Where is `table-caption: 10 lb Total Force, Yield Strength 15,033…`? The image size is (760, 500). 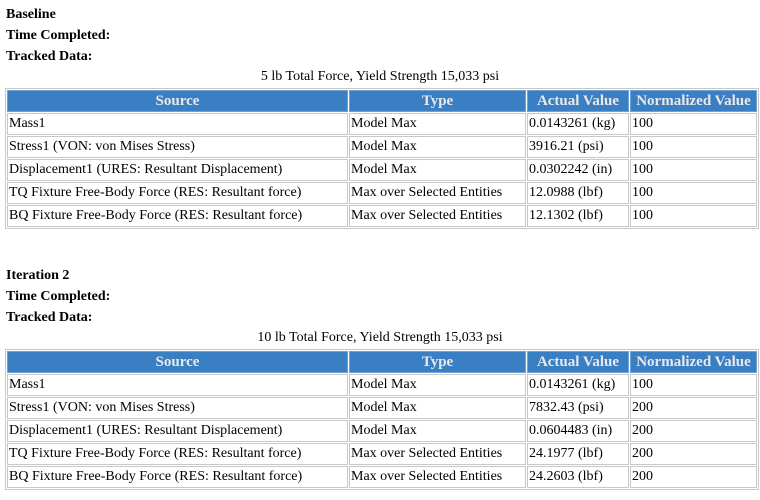
table-caption: 10 lb Total Force, Yield Strength 15,033… is located at coordinates (380, 337).